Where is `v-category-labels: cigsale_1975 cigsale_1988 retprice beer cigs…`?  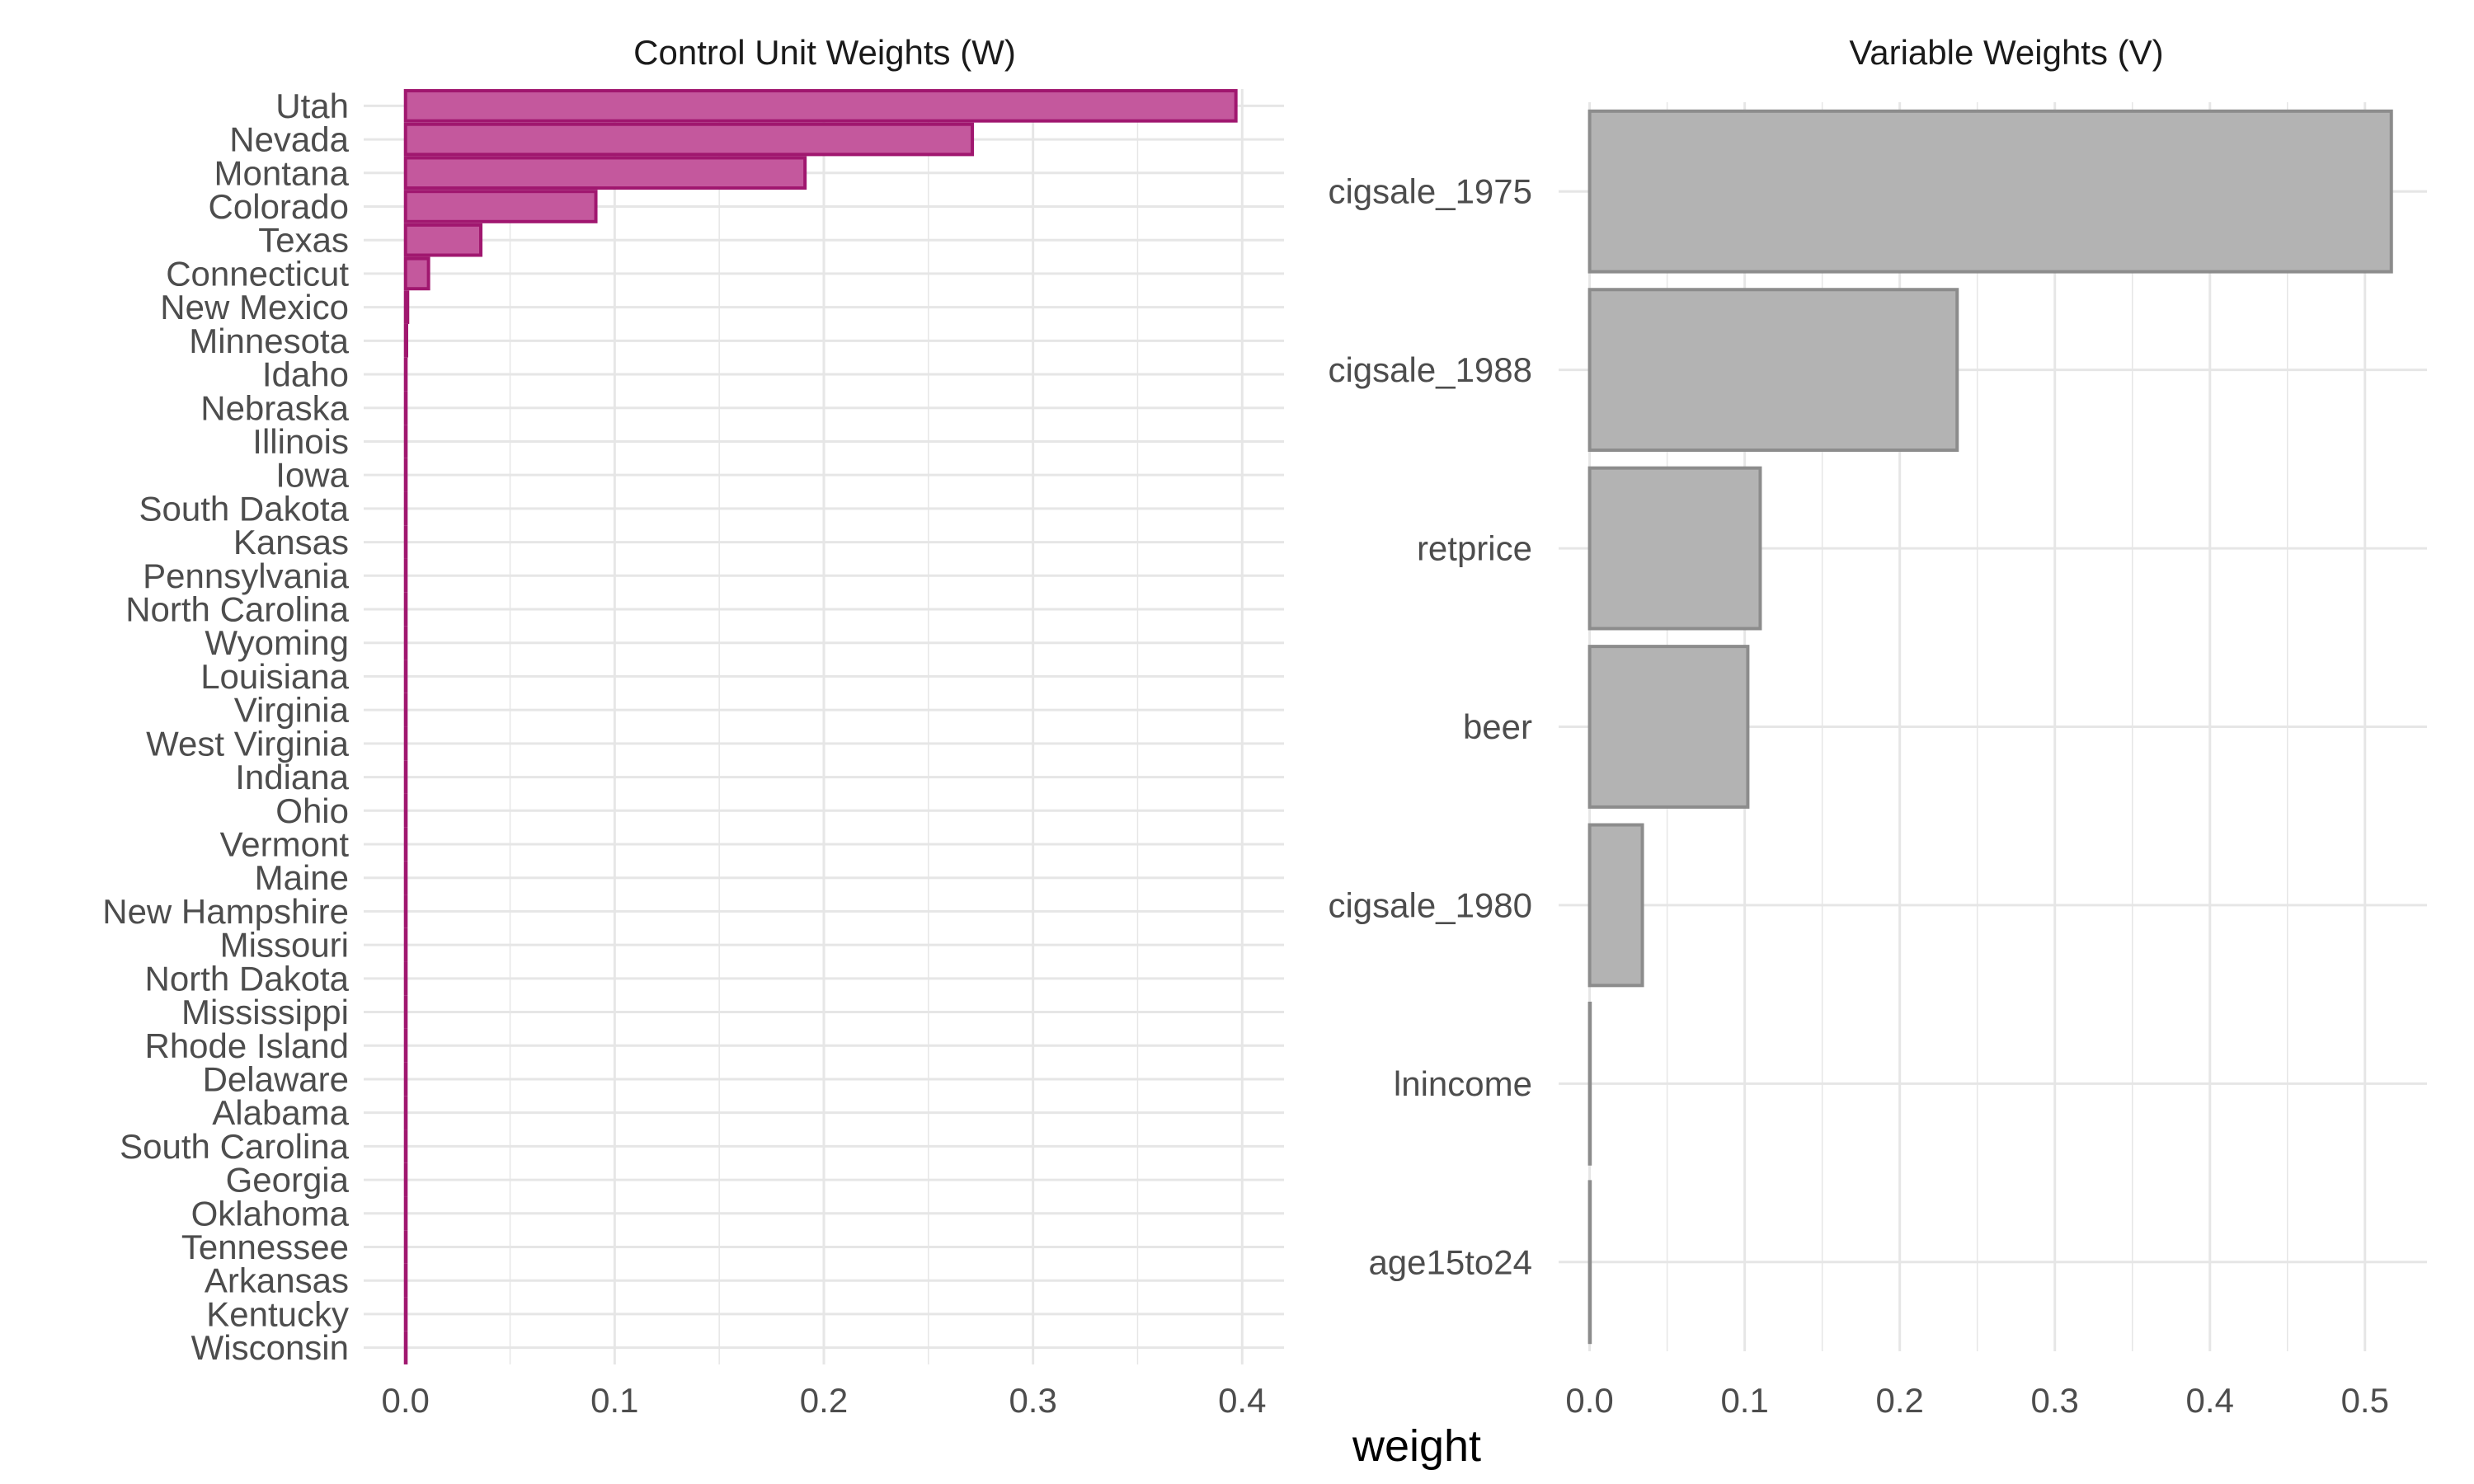
v-category-labels: cigsale_1975 cigsale_1988 retprice beer cigs… is located at coordinates (1430, 727).